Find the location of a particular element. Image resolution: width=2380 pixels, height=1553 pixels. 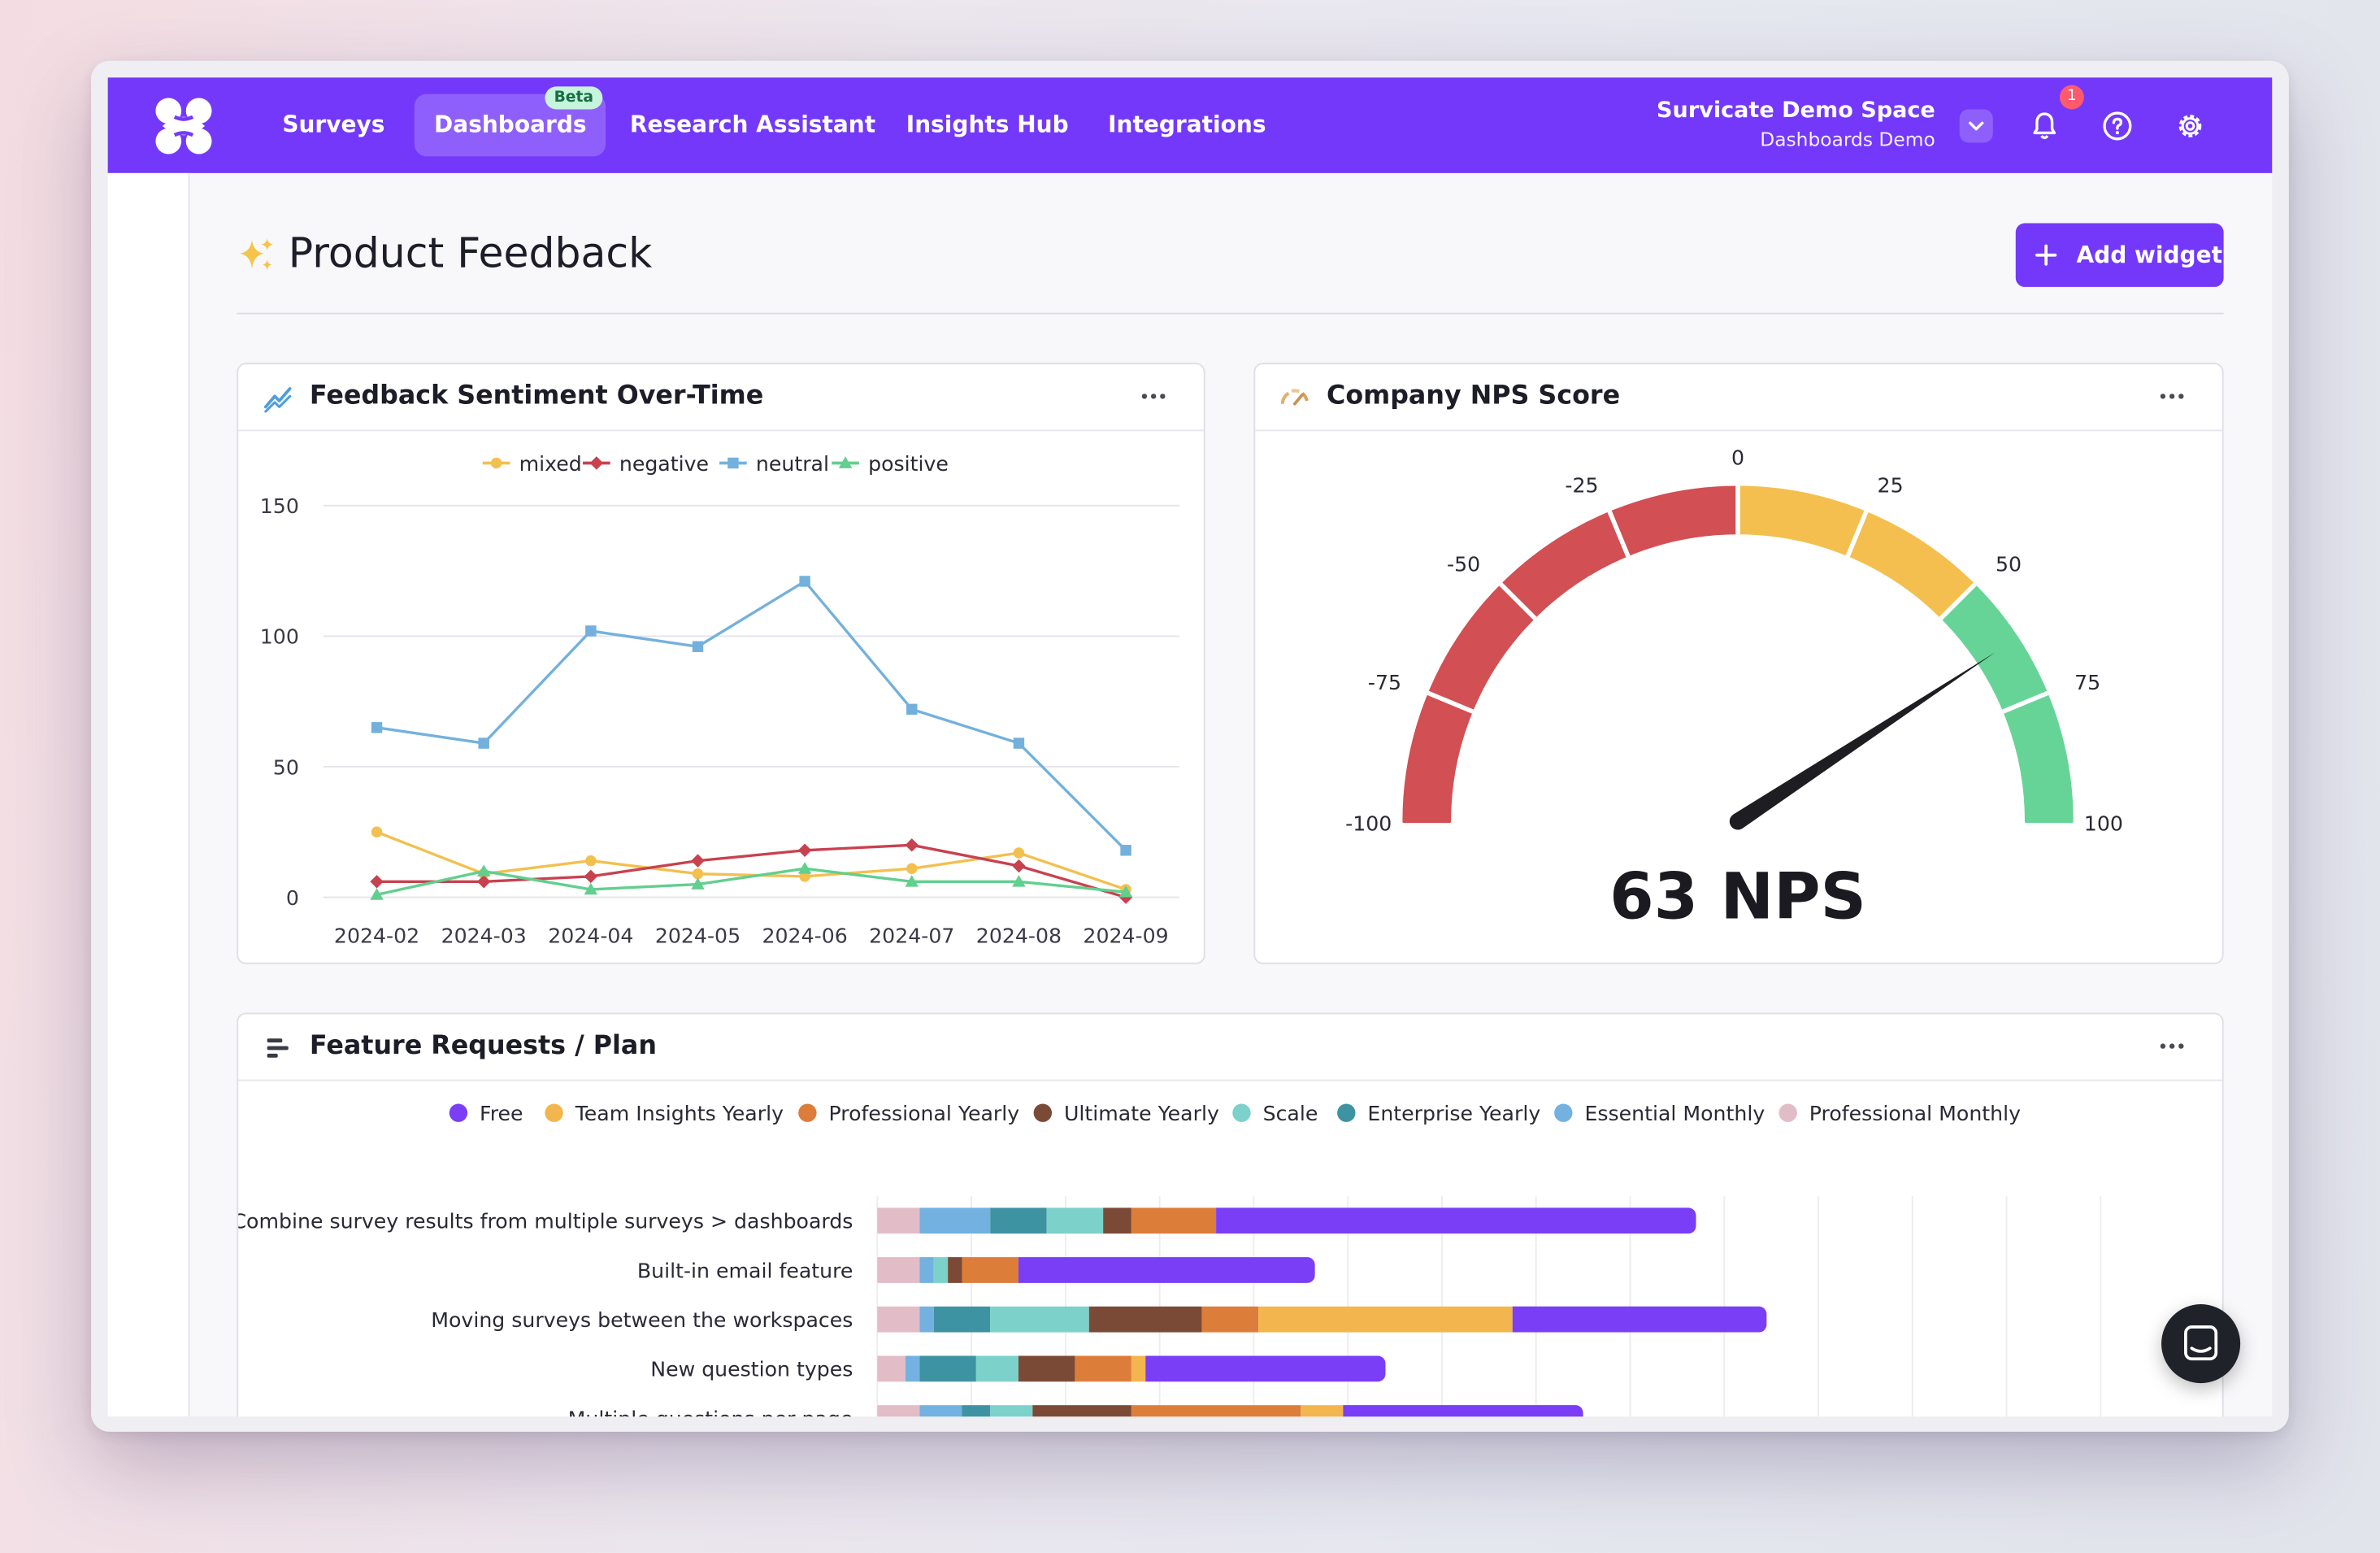

gauge-tick-label: 50 is located at coordinates (2009, 564).